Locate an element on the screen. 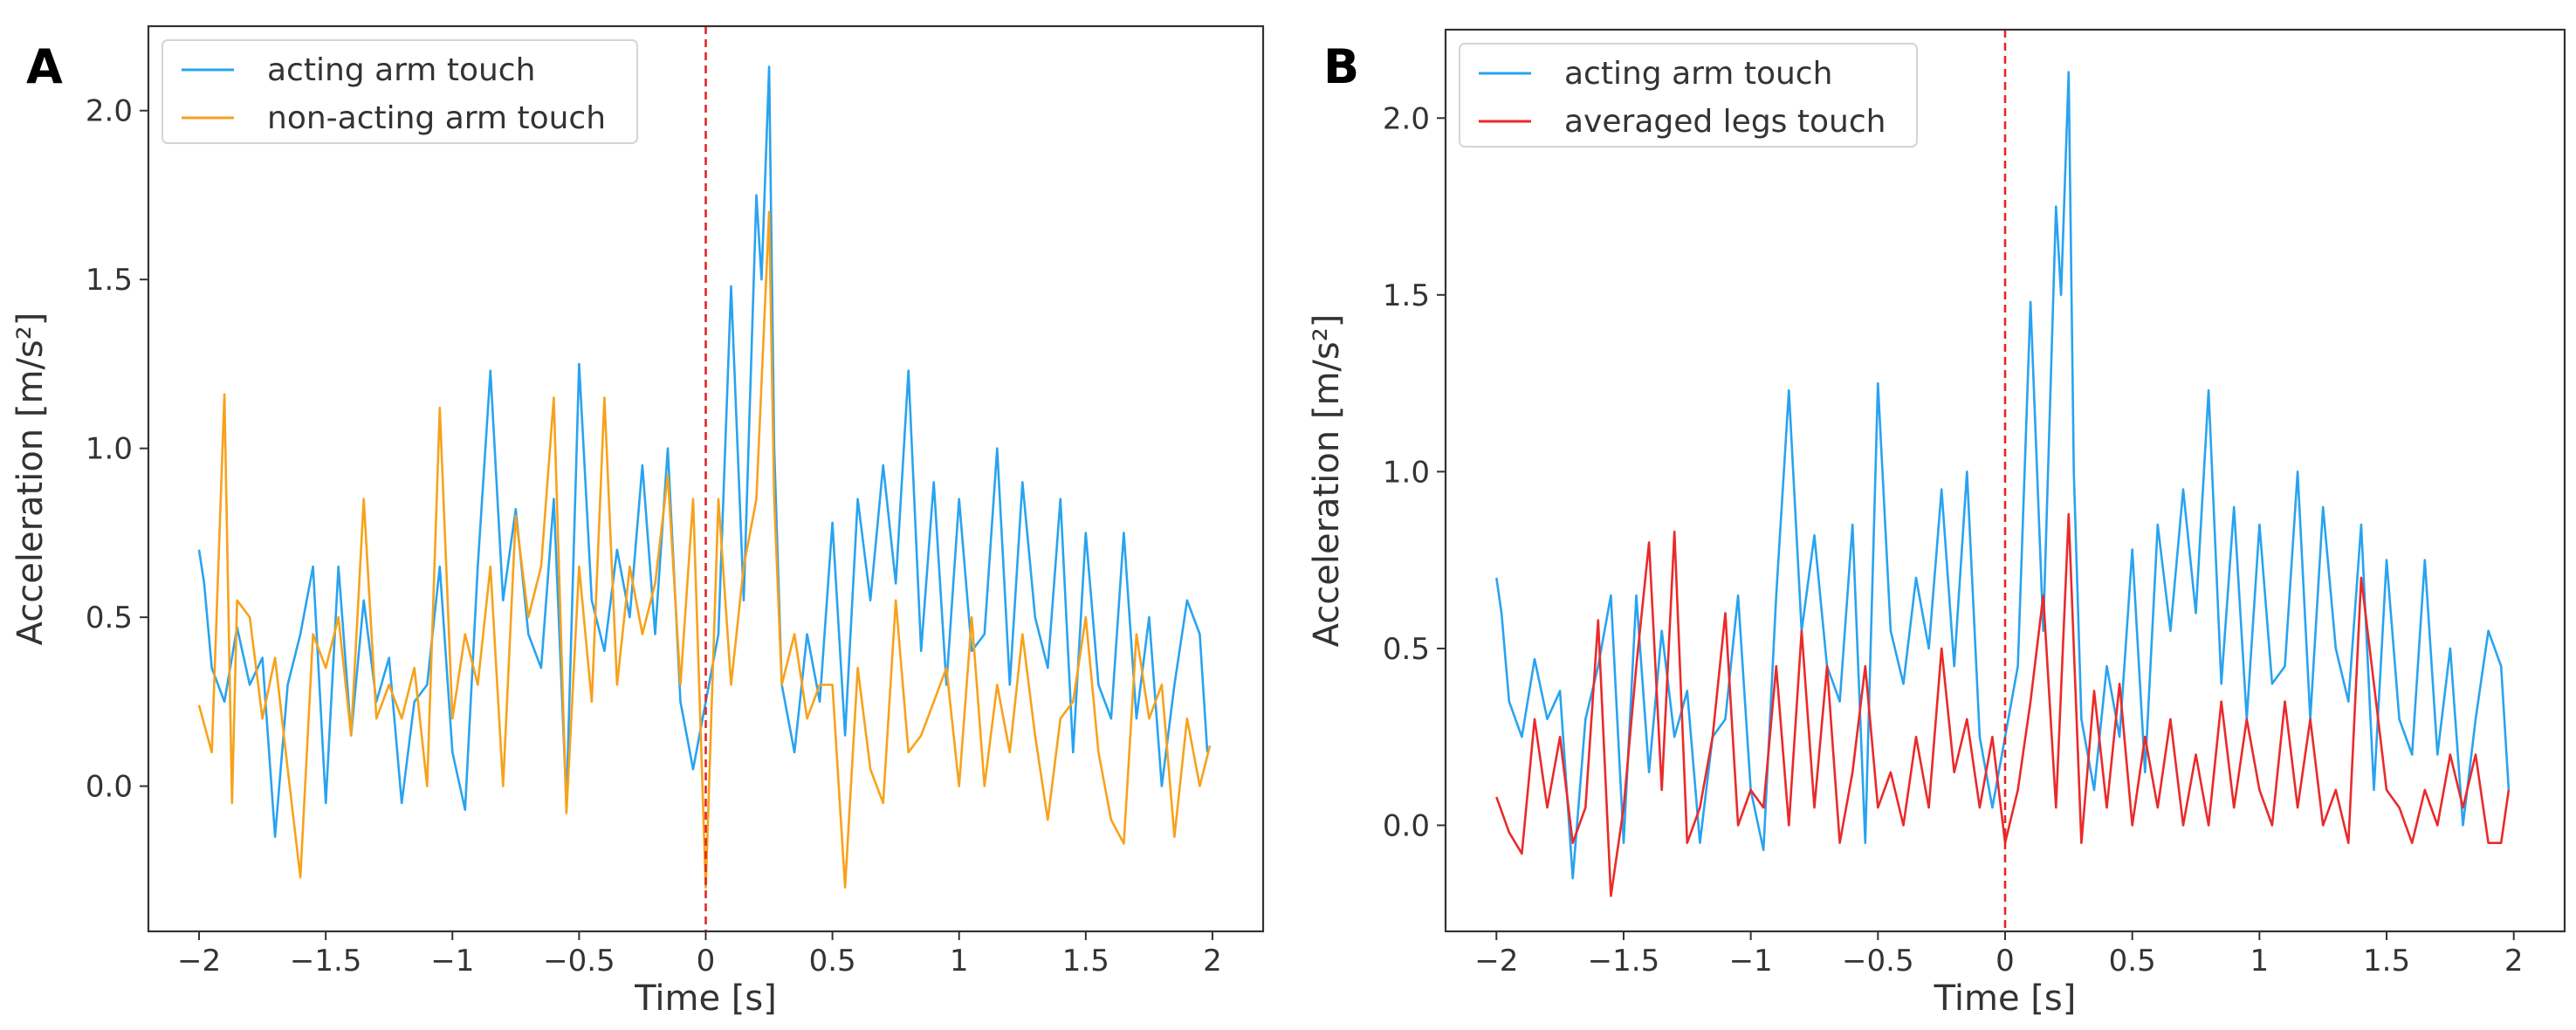  panel-letter-a: A is located at coordinates (45, 66).